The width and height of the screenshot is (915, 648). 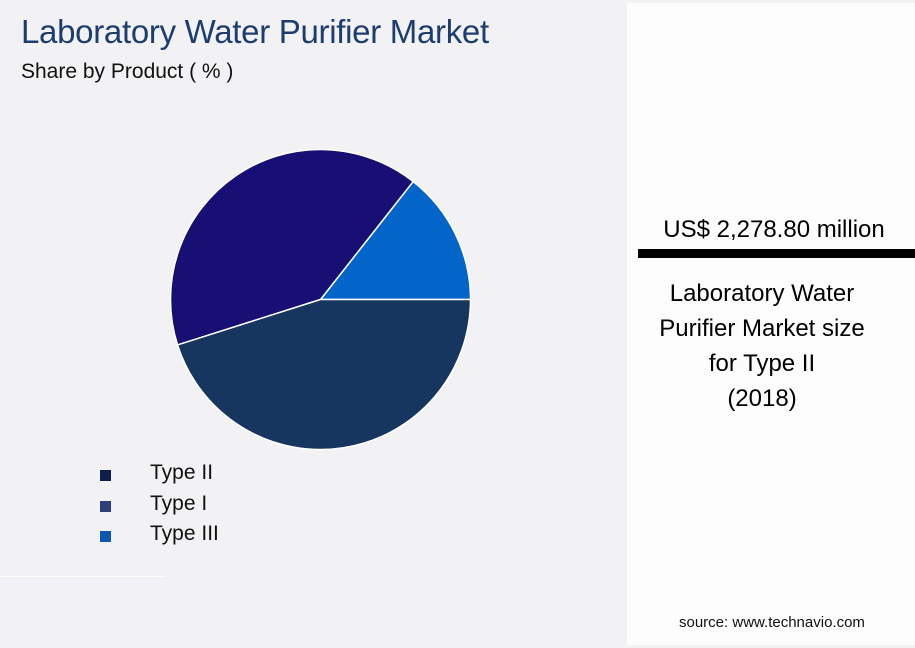 I want to click on description-line: Laboratory Water, so click(x=762, y=293).